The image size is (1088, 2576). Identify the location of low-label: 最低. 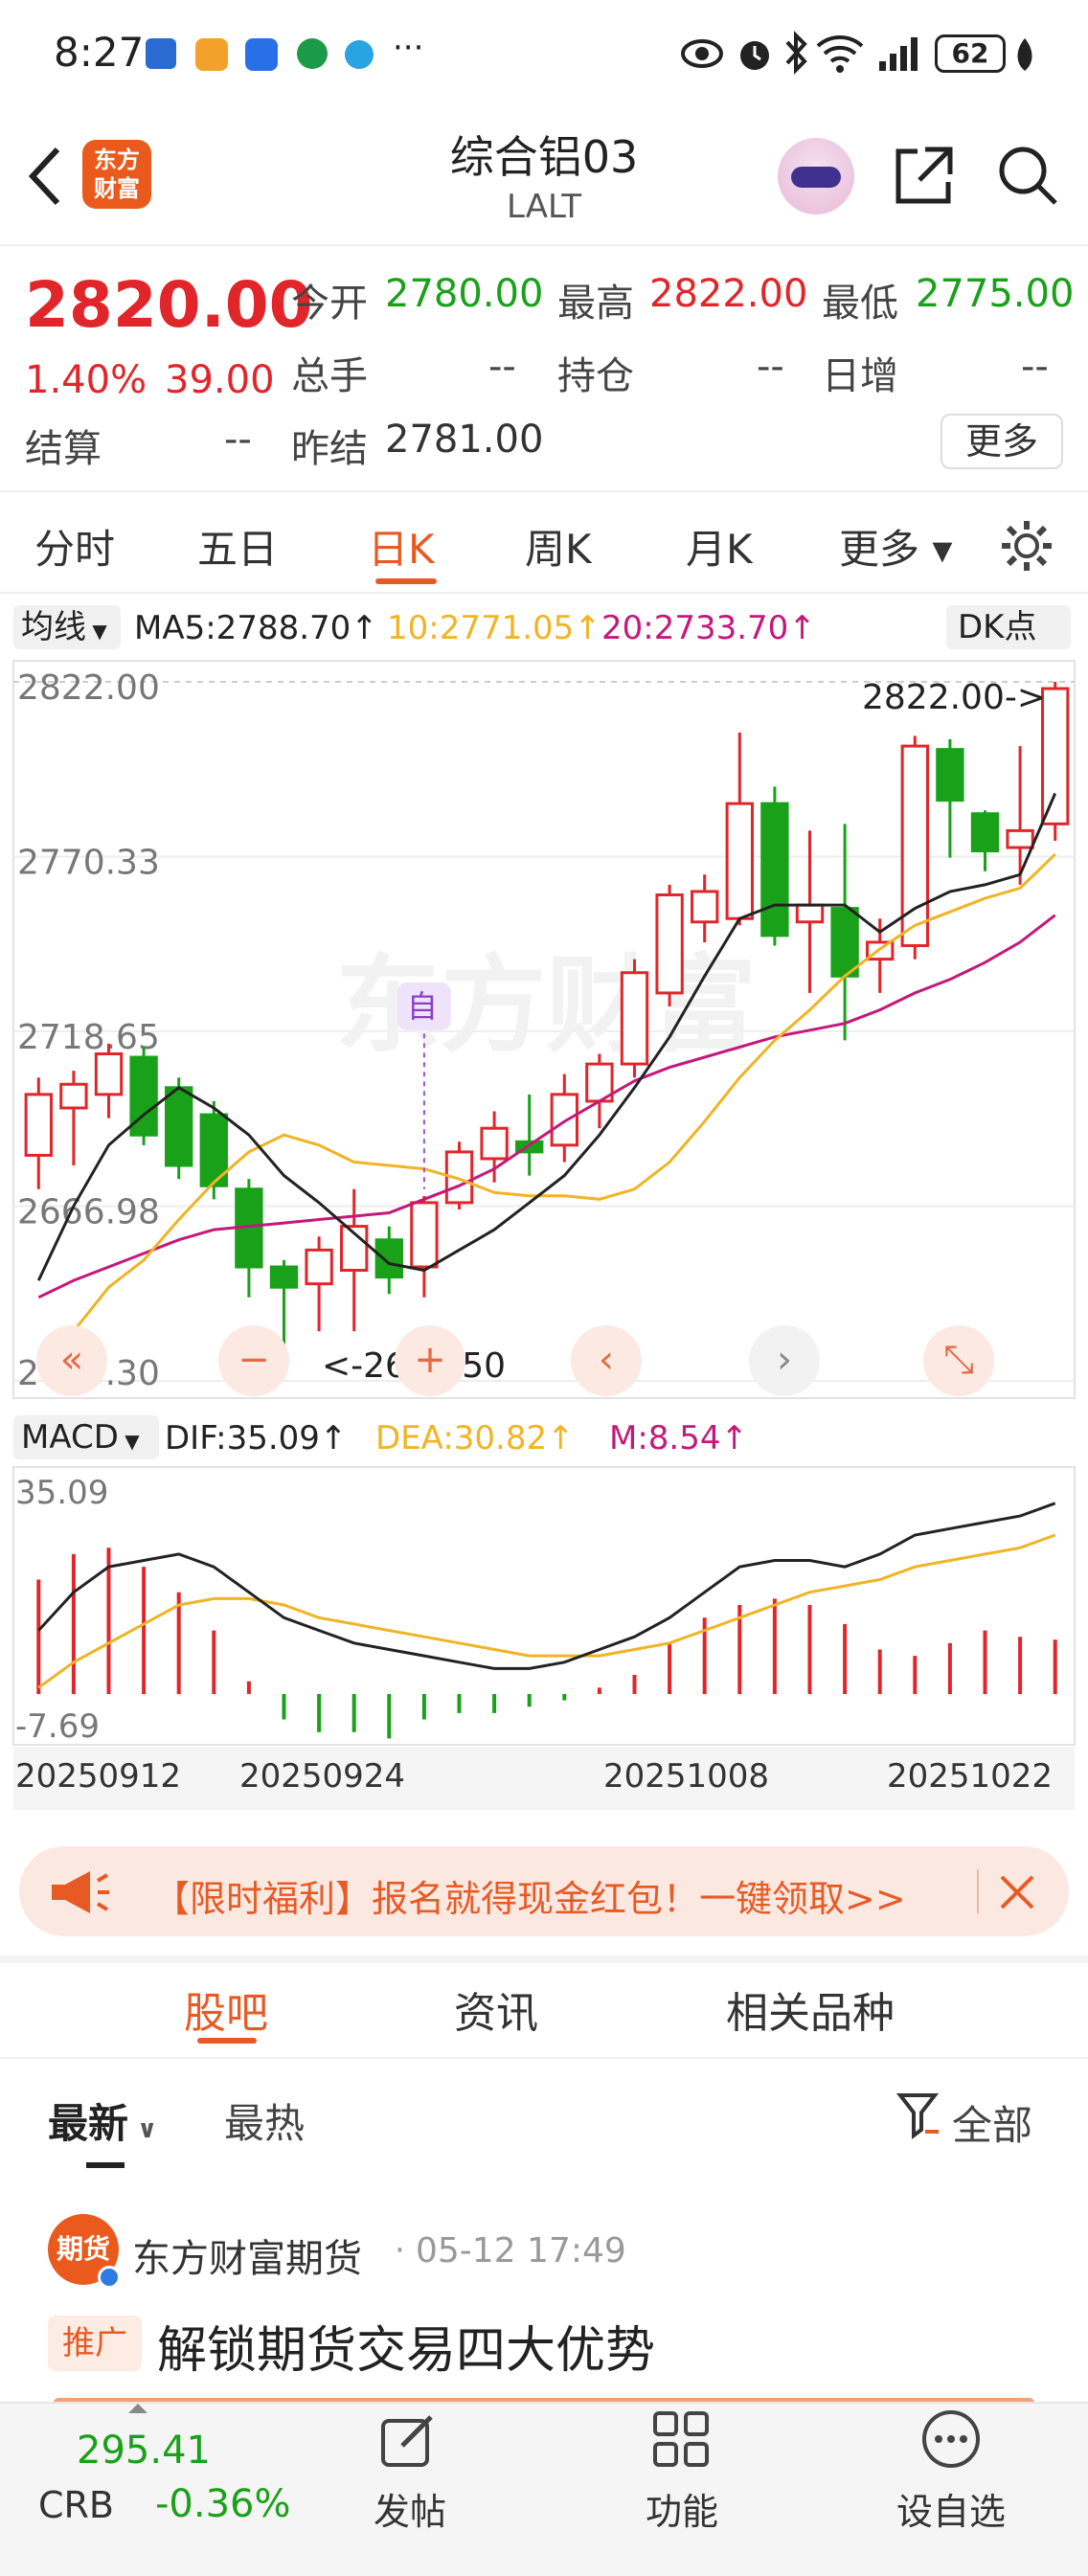
(860, 304).